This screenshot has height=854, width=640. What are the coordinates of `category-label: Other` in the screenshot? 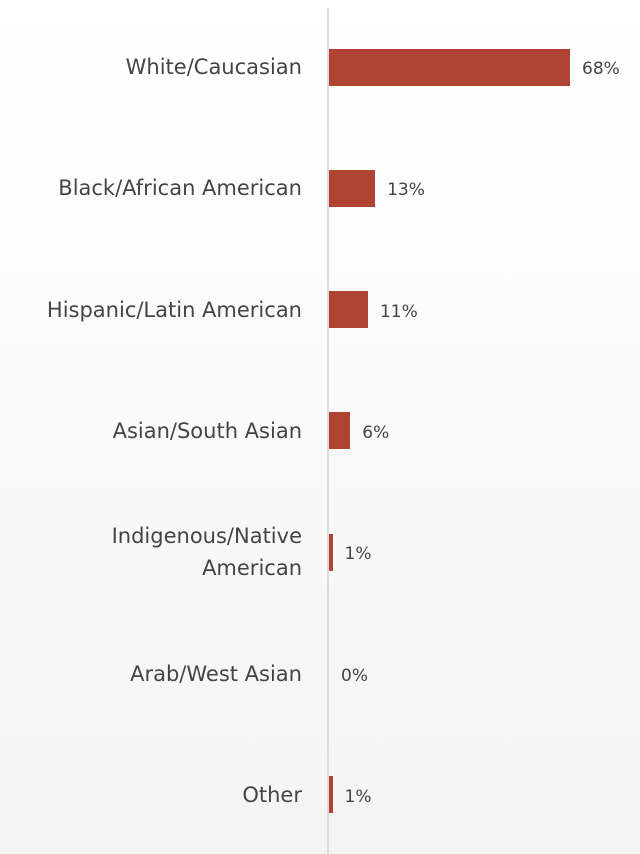 It's located at (272, 794).